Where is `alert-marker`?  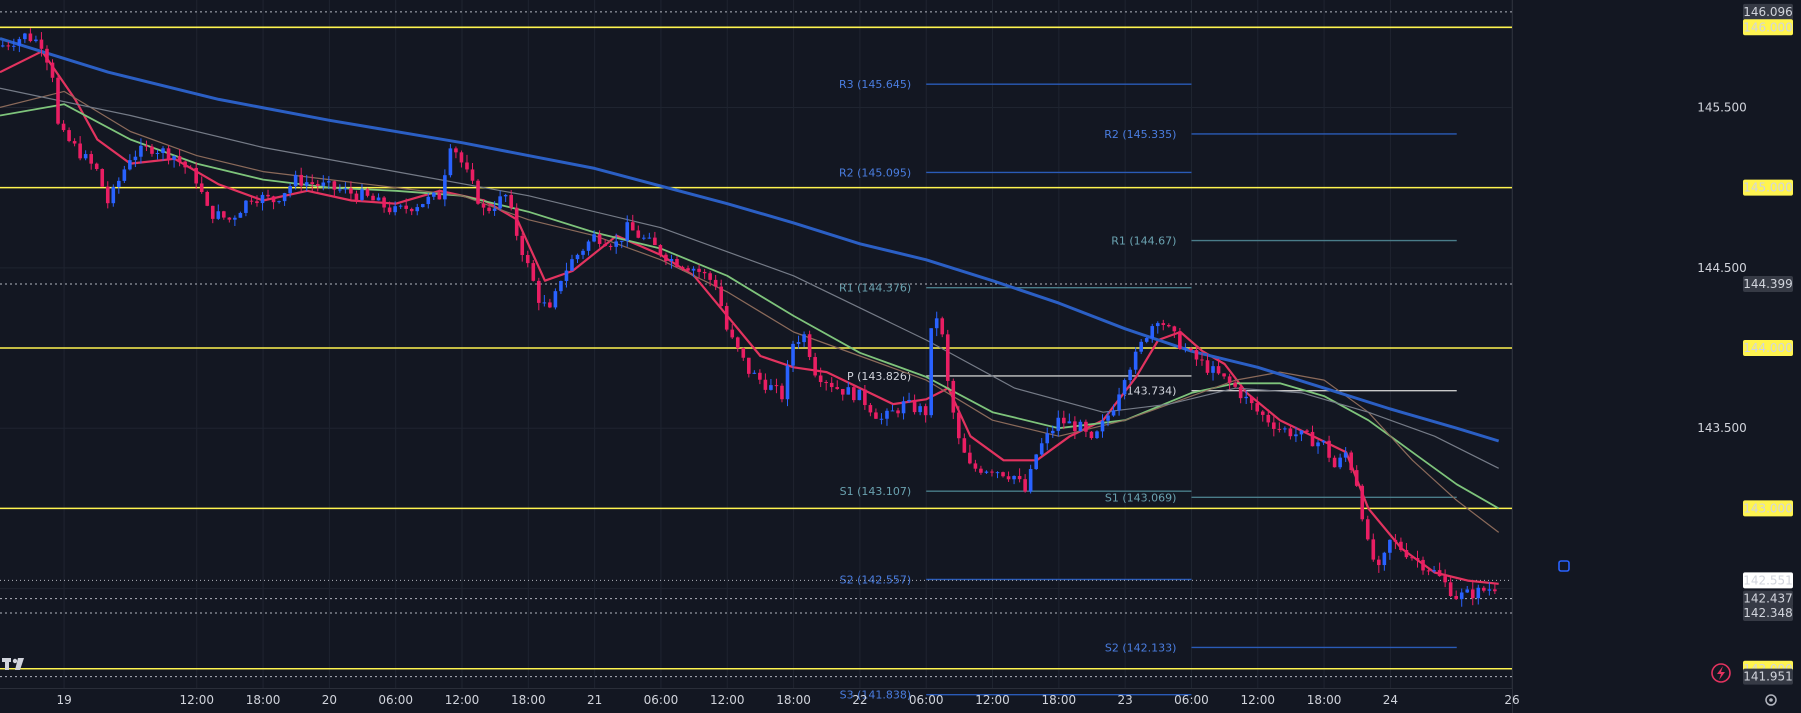
alert-marker is located at coordinates (1564, 566).